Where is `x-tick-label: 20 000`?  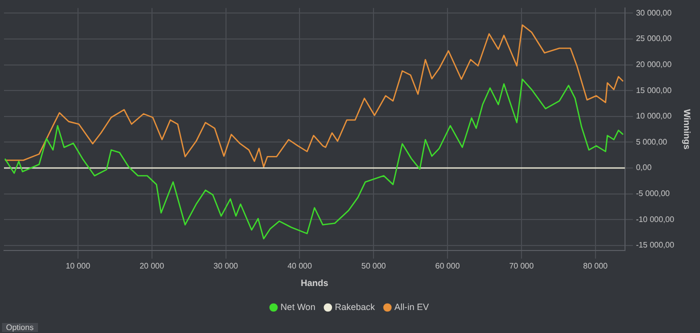 x-tick-label: 20 000 is located at coordinates (152, 266).